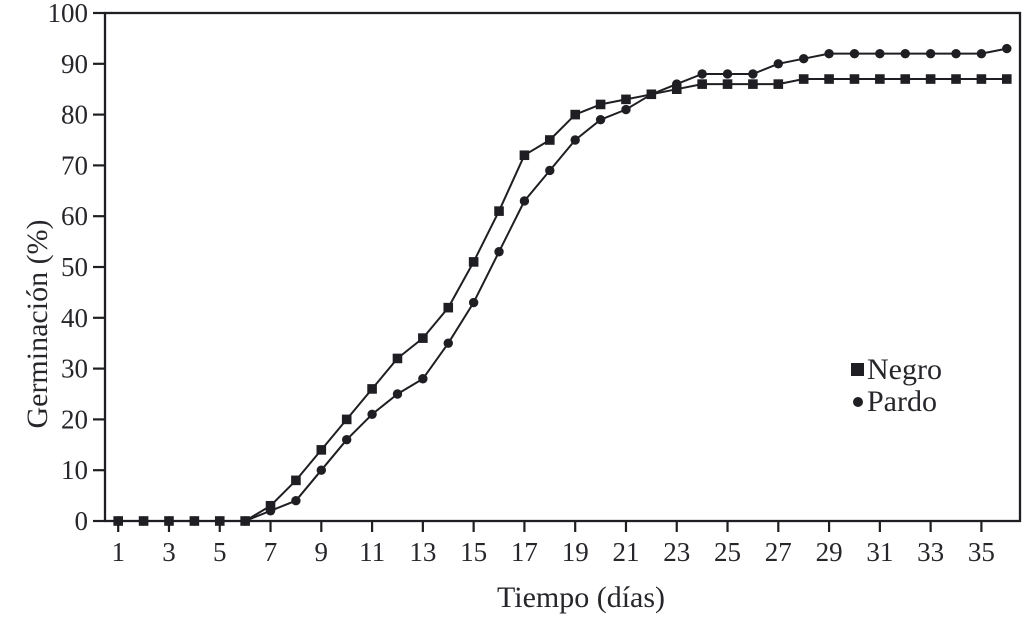 The width and height of the screenshot is (1025, 622). I want to click on x-tick-label: 17, so click(524, 552).